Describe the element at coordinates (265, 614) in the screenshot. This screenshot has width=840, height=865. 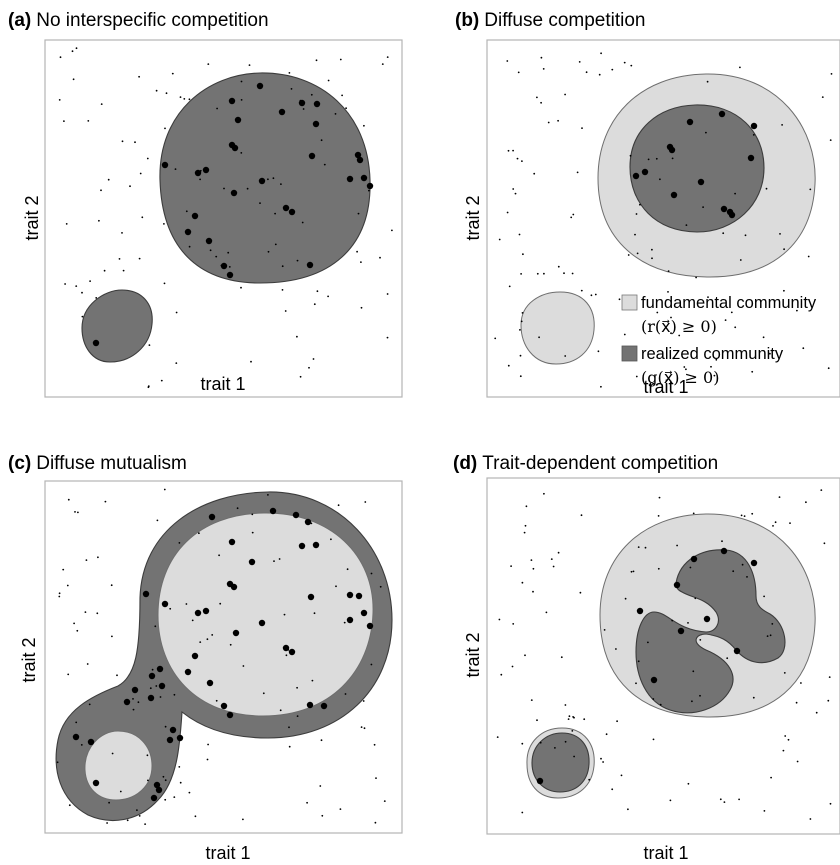
I see `panel-c-fundamental-region-large` at that location.